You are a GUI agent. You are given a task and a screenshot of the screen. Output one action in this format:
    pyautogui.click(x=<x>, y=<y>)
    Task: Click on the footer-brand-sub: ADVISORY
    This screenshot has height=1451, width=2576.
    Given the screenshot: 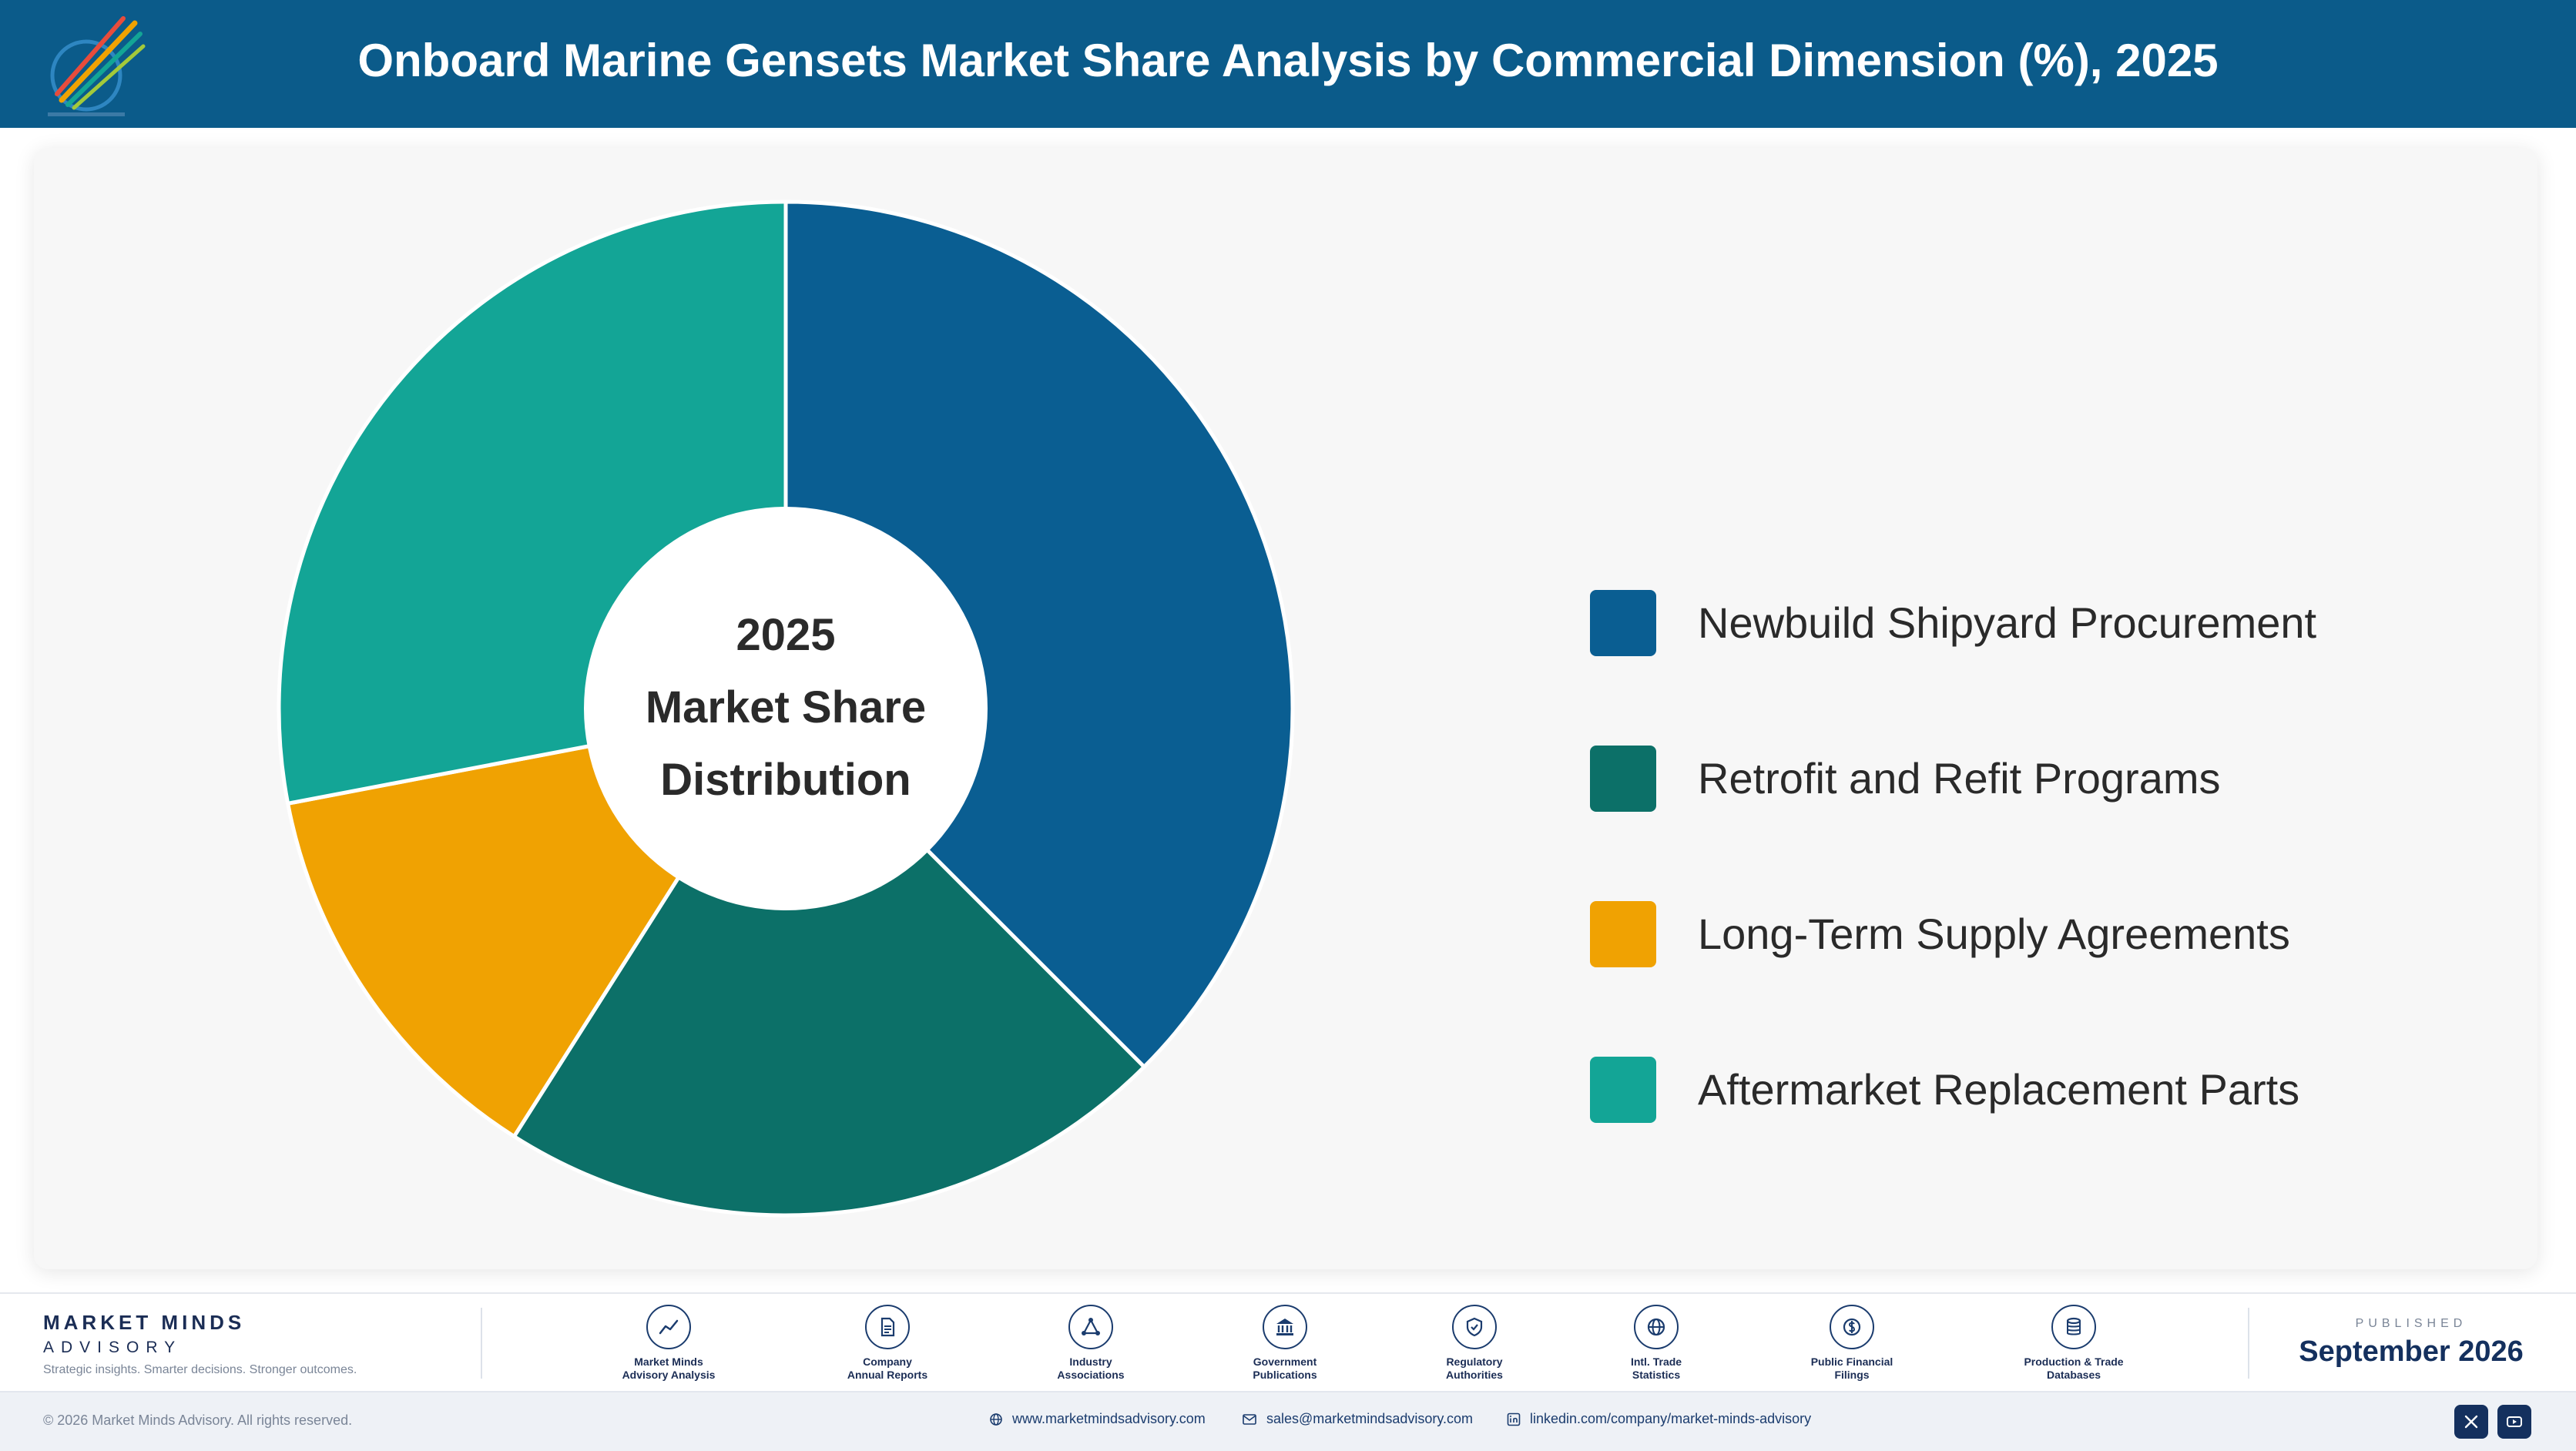 What is the action you would take?
    pyautogui.click(x=113, y=1347)
    